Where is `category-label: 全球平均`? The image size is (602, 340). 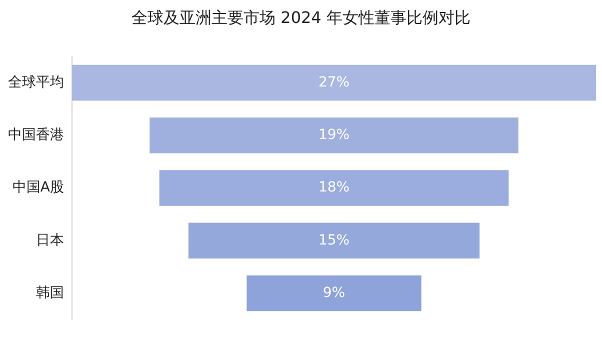 category-label: 全球平均 is located at coordinates (36, 82).